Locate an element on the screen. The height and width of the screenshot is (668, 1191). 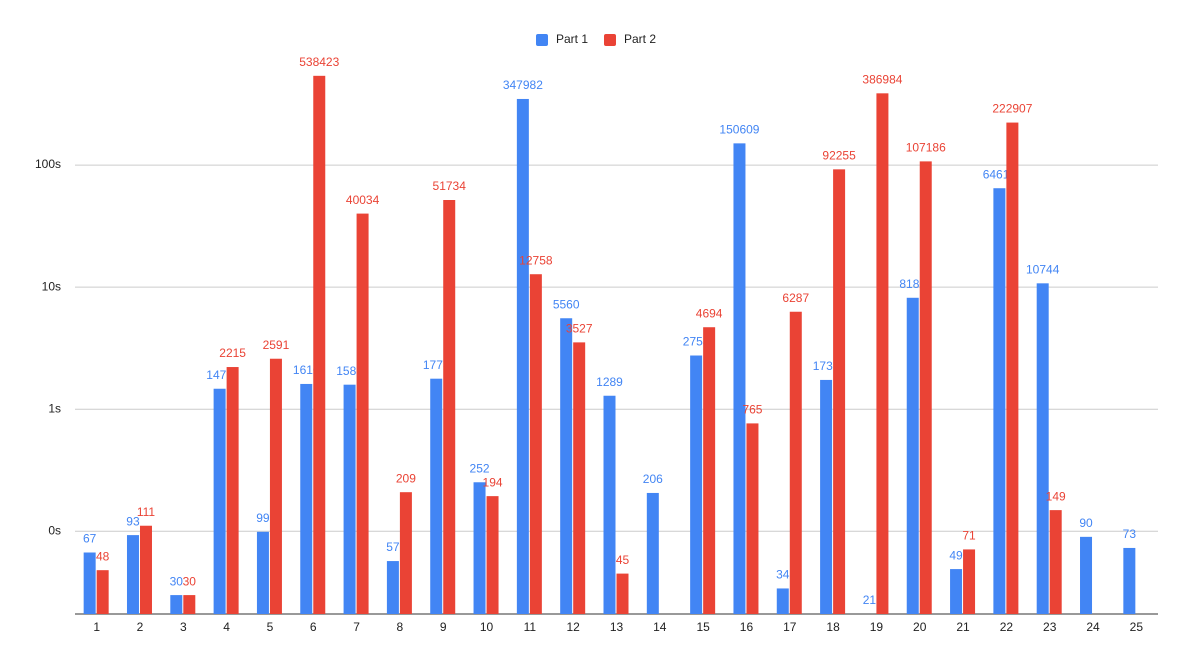
data-label: 8180 is located at coordinates (912, 284).